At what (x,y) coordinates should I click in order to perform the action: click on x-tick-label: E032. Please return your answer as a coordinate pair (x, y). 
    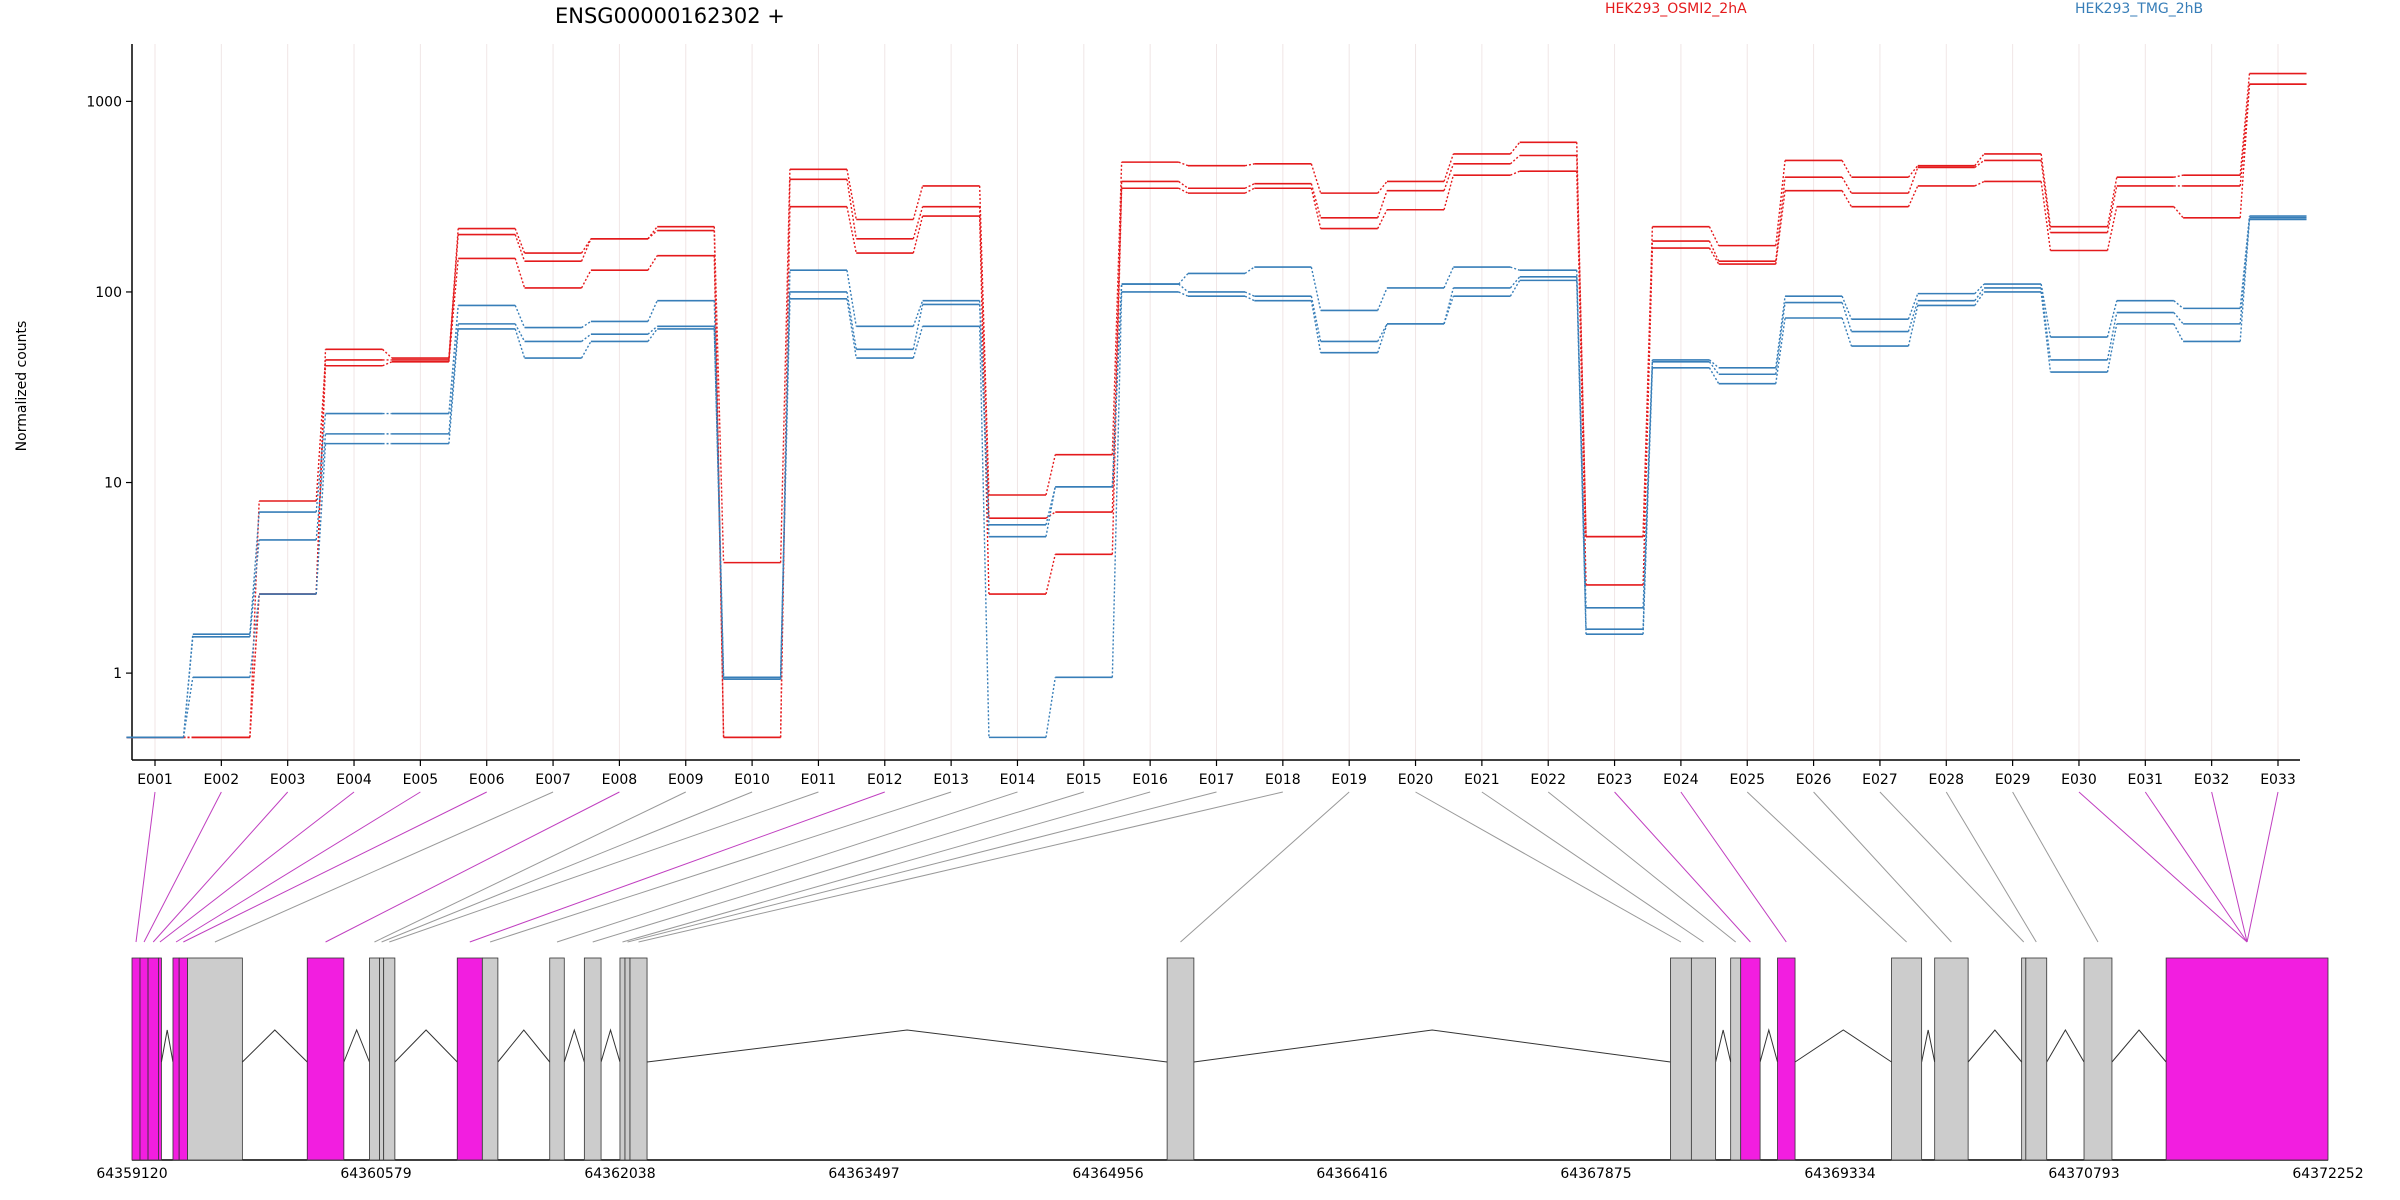
    Looking at the image, I should click on (2212, 780).